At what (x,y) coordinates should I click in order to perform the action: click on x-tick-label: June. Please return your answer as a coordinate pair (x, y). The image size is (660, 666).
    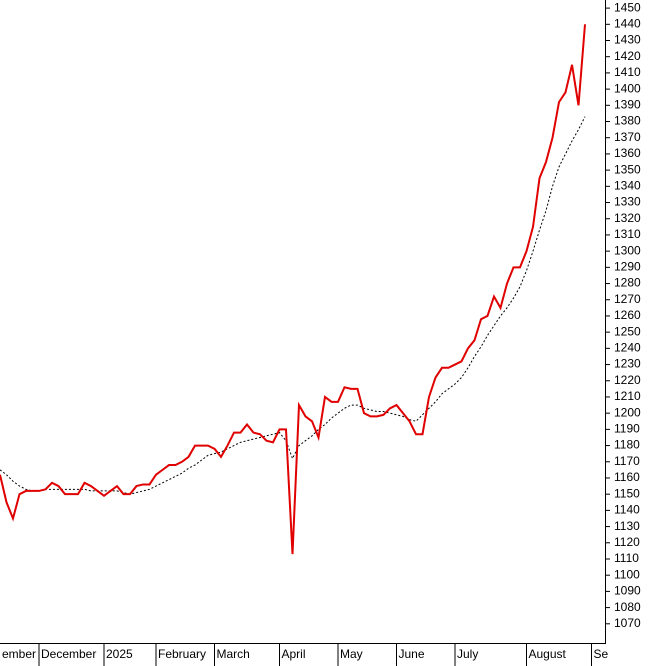
    Looking at the image, I should click on (412, 654).